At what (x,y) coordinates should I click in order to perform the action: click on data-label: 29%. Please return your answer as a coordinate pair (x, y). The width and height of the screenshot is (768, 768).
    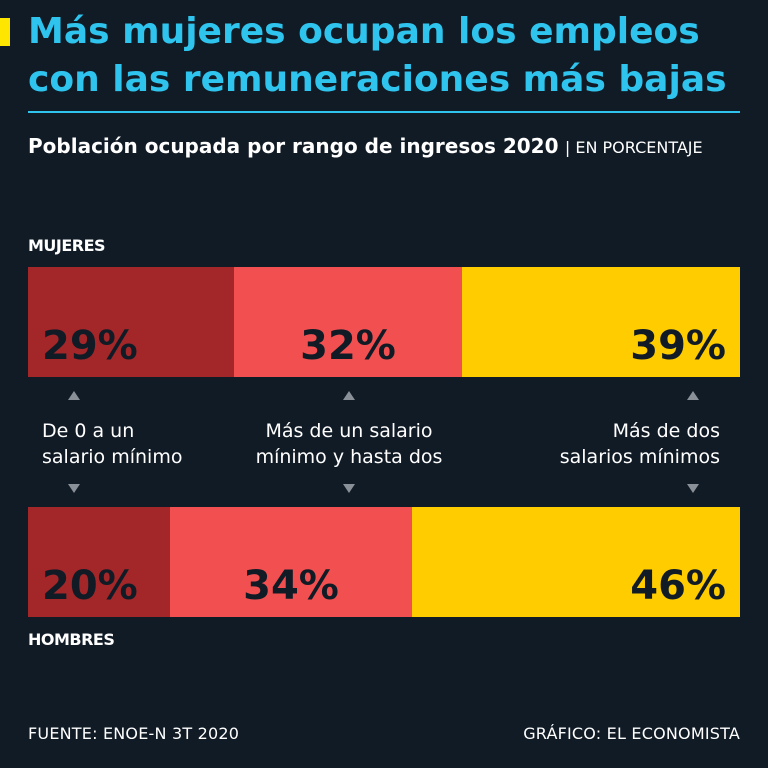
    Looking at the image, I should click on (90, 346).